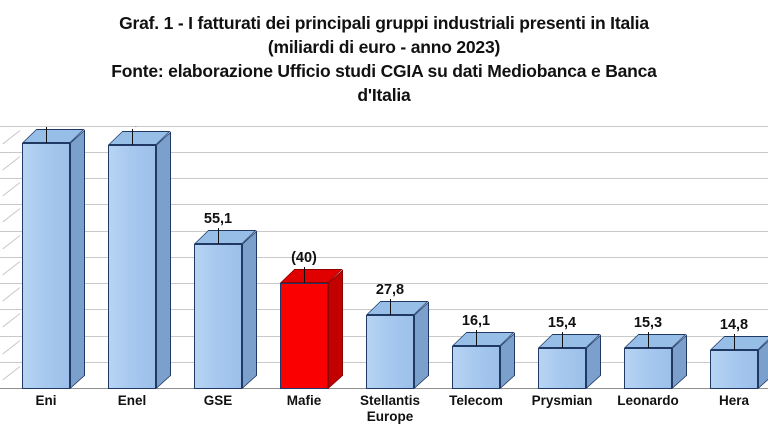  Describe the element at coordinates (304, 336) in the screenshot. I see `bar-mafie-front-face` at that location.